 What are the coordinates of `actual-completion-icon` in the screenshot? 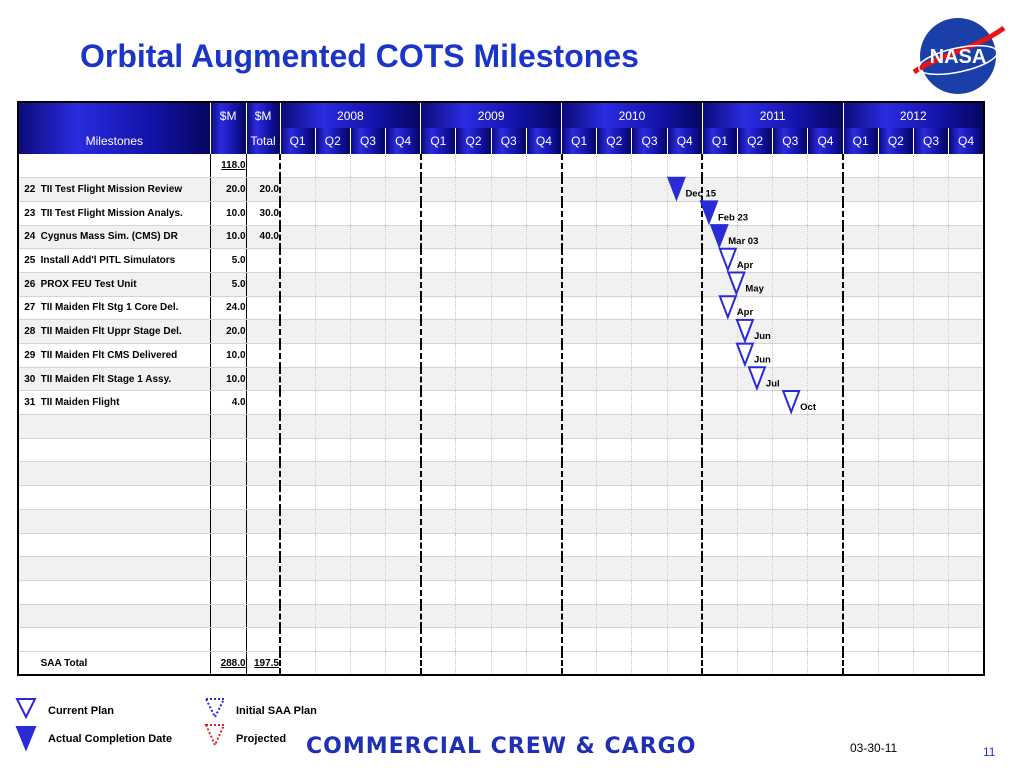 It's located at (709, 213).